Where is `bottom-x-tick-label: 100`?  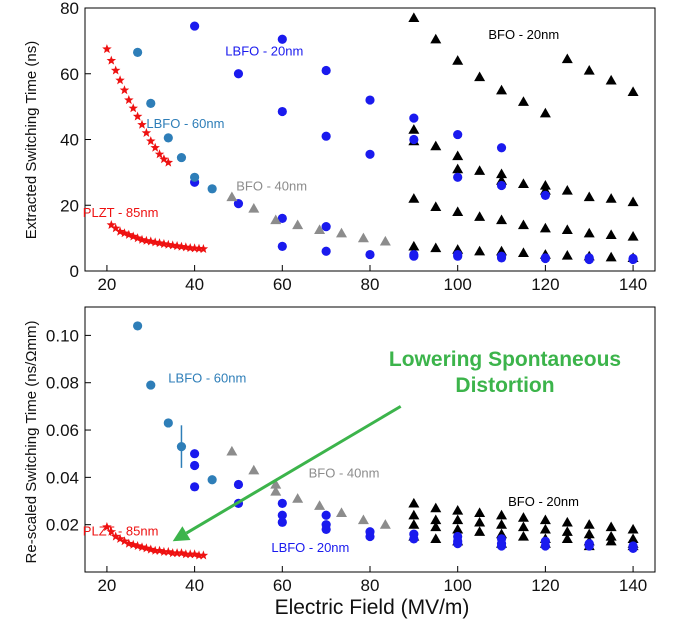 bottom-x-tick-label: 100 is located at coordinates (458, 585).